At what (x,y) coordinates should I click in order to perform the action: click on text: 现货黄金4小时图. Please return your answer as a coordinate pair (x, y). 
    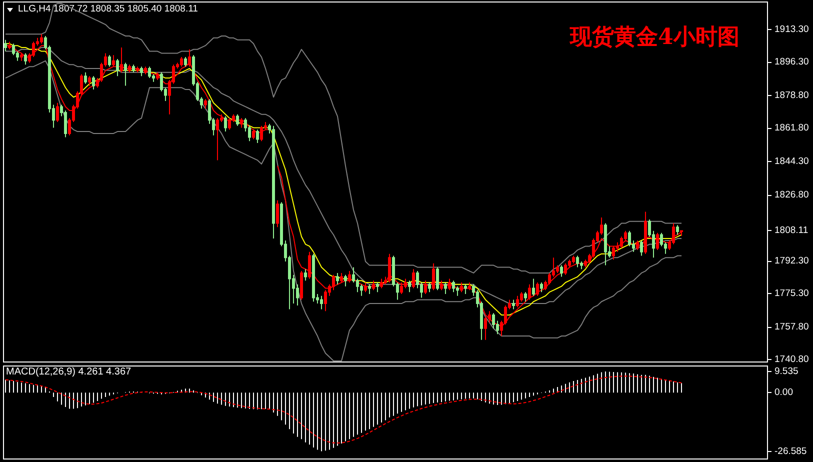
    Looking at the image, I should click on (654, 37).